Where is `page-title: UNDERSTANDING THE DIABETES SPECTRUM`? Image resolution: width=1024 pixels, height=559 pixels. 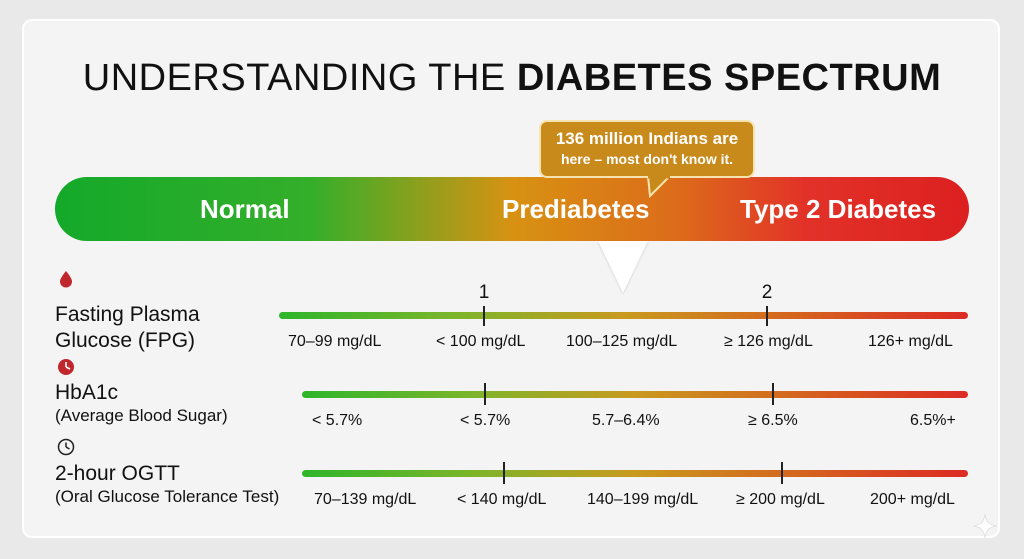
page-title: UNDERSTANDING THE DIABETES SPECTRUM is located at coordinates (512, 78).